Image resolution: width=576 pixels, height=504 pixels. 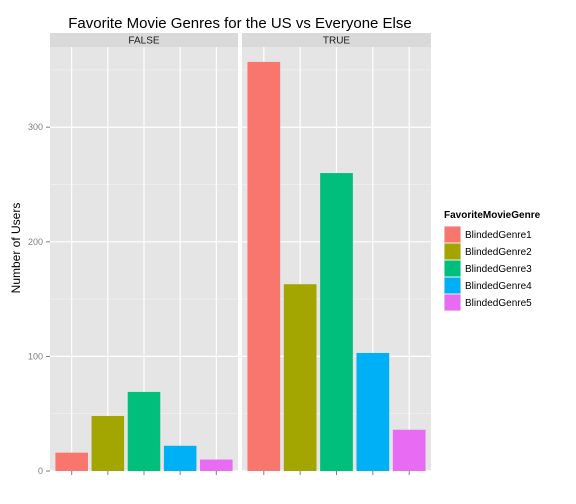 I want to click on facet-strip-label: FALSE, so click(x=143, y=41).